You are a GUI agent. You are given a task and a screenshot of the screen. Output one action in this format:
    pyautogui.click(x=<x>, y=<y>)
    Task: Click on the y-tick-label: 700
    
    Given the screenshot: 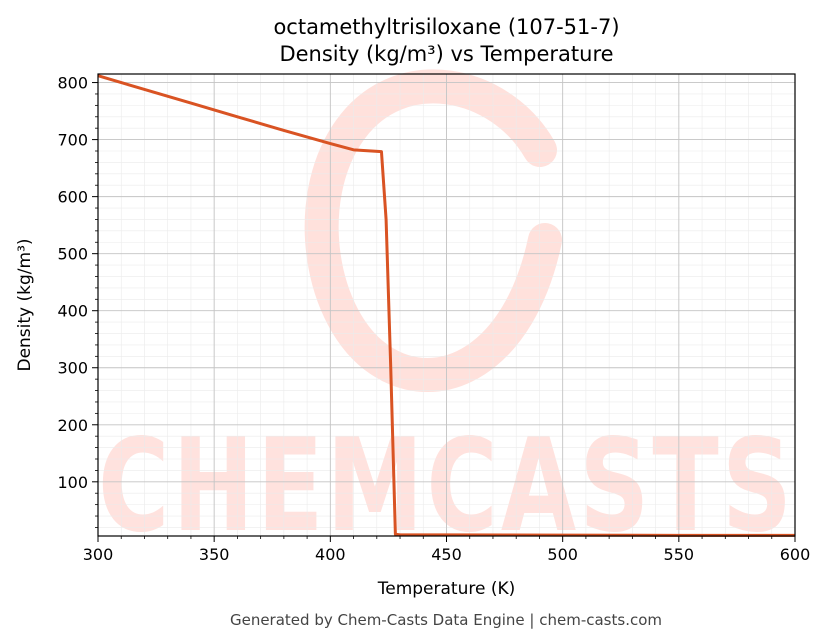 What is the action you would take?
    pyautogui.click(x=72, y=140)
    